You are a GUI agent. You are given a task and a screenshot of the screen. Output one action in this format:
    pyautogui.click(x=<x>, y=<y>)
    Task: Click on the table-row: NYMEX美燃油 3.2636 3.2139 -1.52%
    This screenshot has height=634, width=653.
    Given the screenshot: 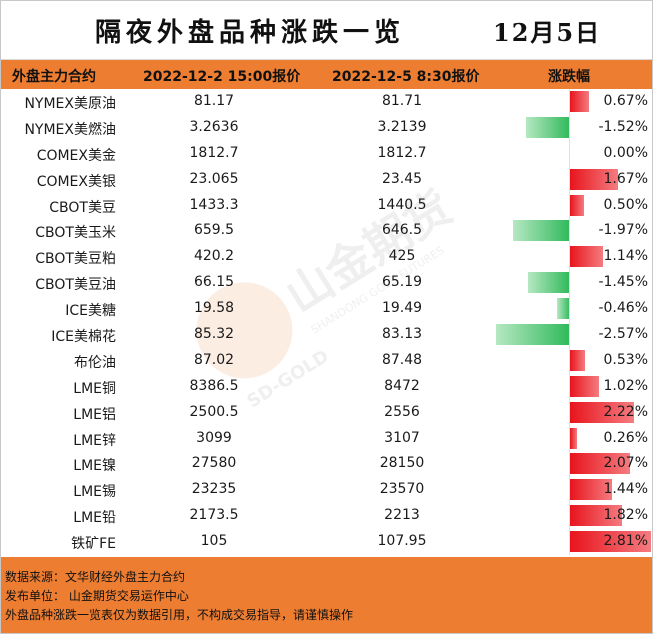 What is the action you would take?
    pyautogui.click(x=326, y=128)
    